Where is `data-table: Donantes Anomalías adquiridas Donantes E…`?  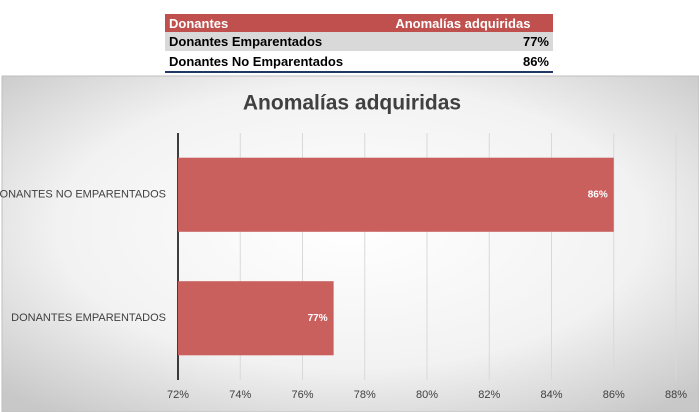
data-table: Donantes Anomalías adquiridas Donantes E… is located at coordinates (359, 43).